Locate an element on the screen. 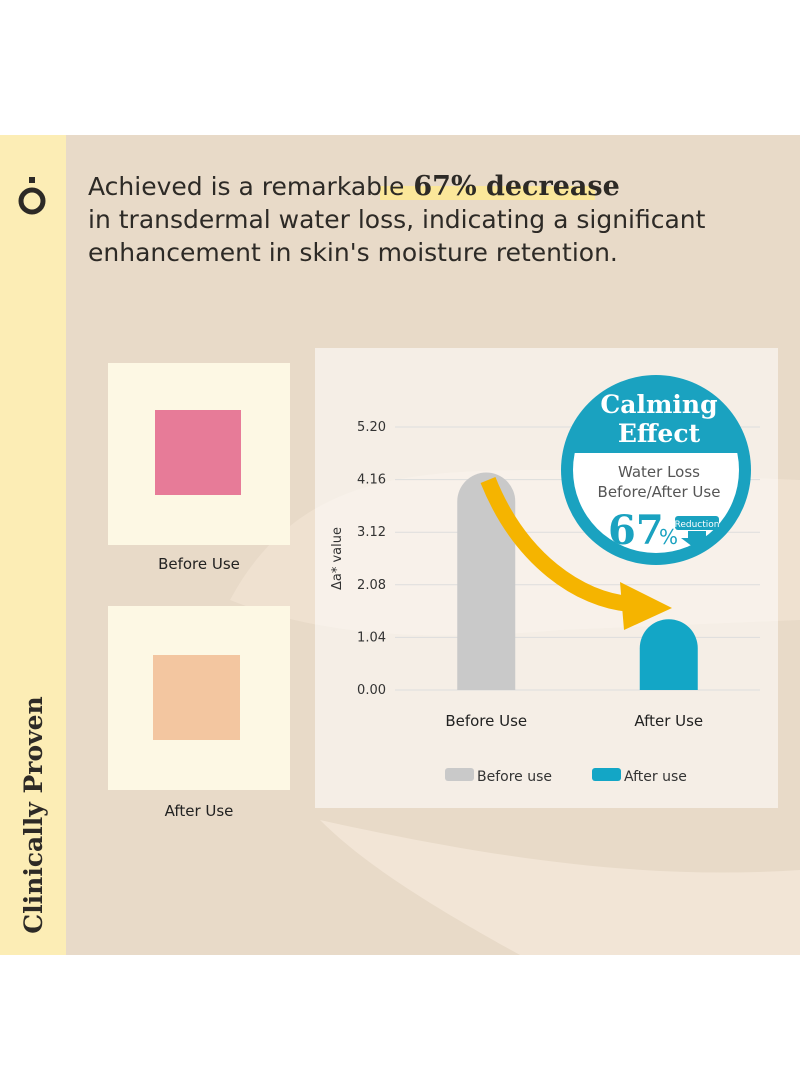 The image size is (800, 1091). arm-shape is located at coordinates (560, 887).